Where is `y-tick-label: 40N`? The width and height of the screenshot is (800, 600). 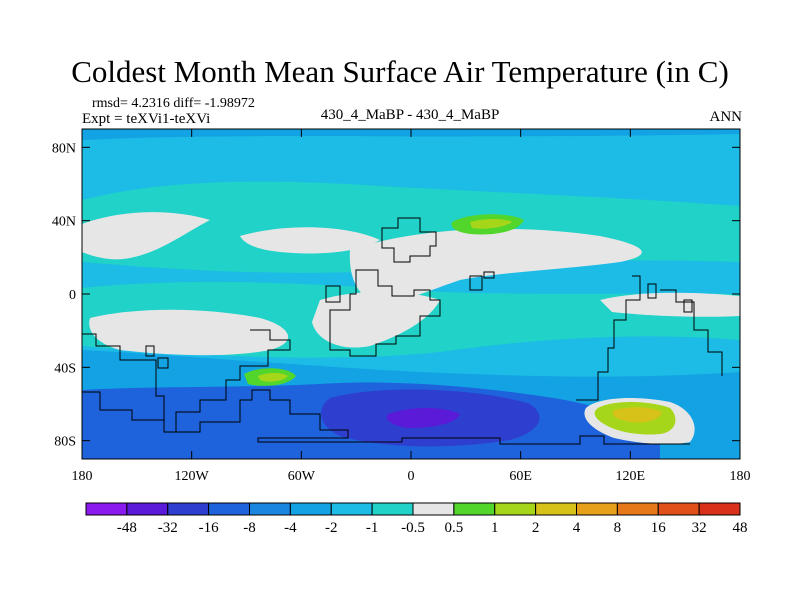 y-tick-label: 40N is located at coordinates (64, 222).